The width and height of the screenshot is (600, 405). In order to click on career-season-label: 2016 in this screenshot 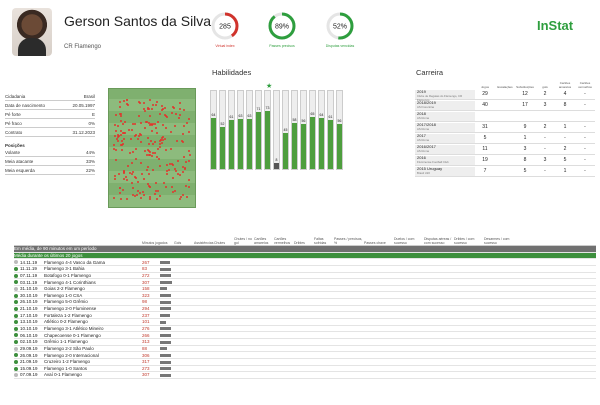, I will do `click(421, 157)`.